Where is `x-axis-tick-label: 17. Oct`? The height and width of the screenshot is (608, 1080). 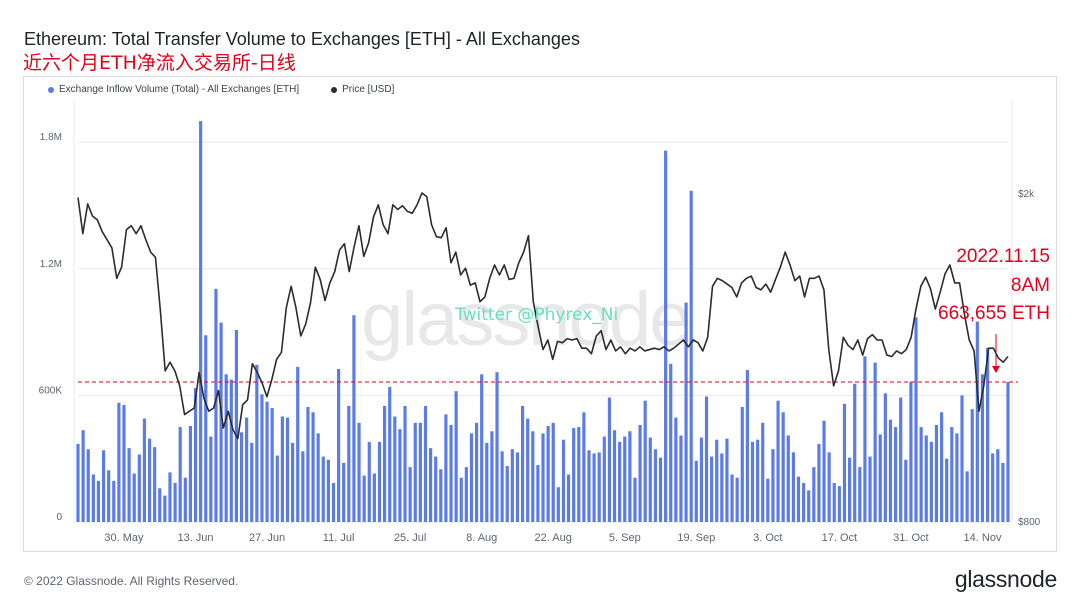 x-axis-tick-label: 17. Oct is located at coordinates (839, 538).